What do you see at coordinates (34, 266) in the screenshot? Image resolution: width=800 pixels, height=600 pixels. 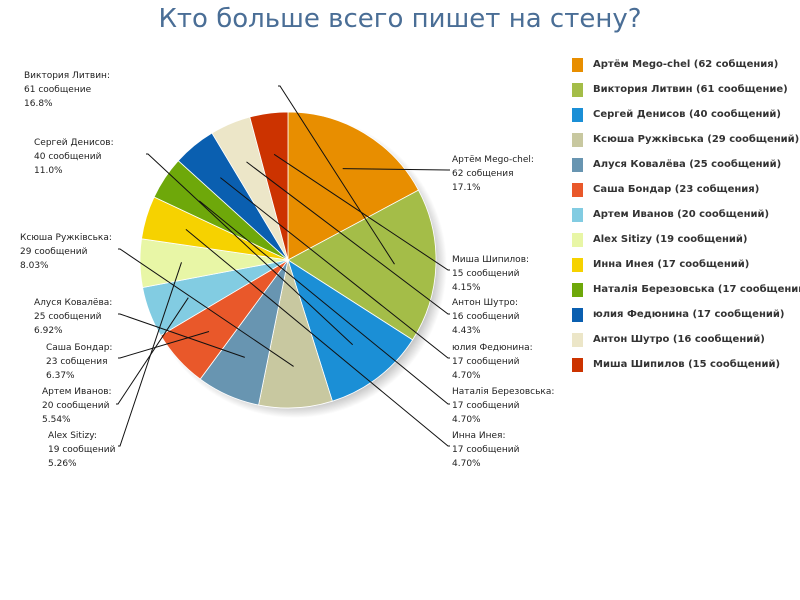 I see `slice-percent-label: 8.03%` at bounding box center [34, 266].